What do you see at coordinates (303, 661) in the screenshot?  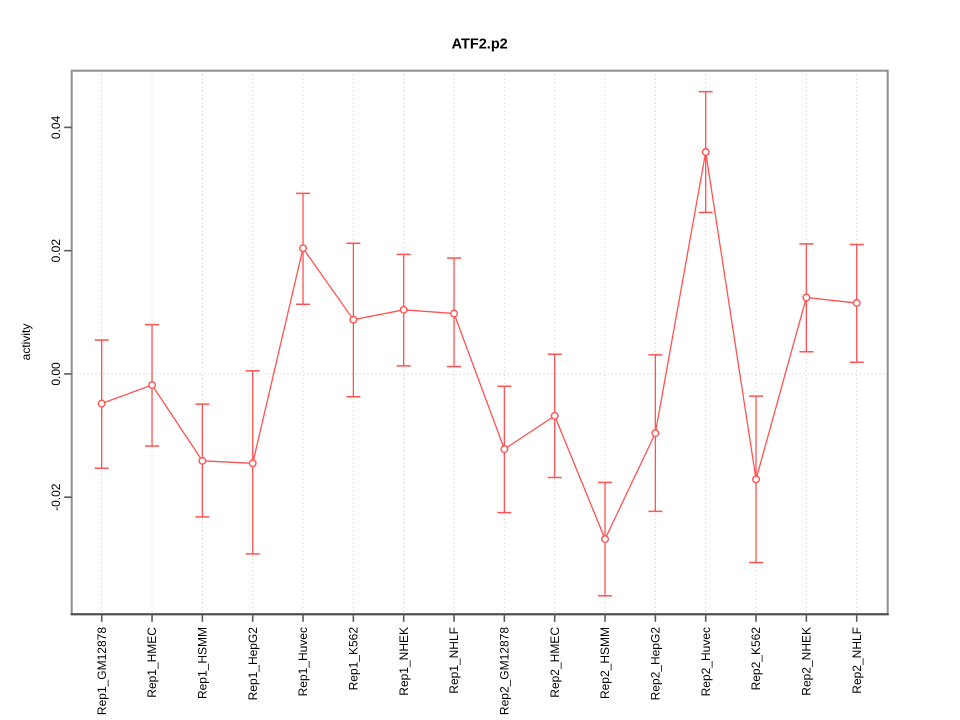 I see `x-tick-label: Rep1_Huvec` at bounding box center [303, 661].